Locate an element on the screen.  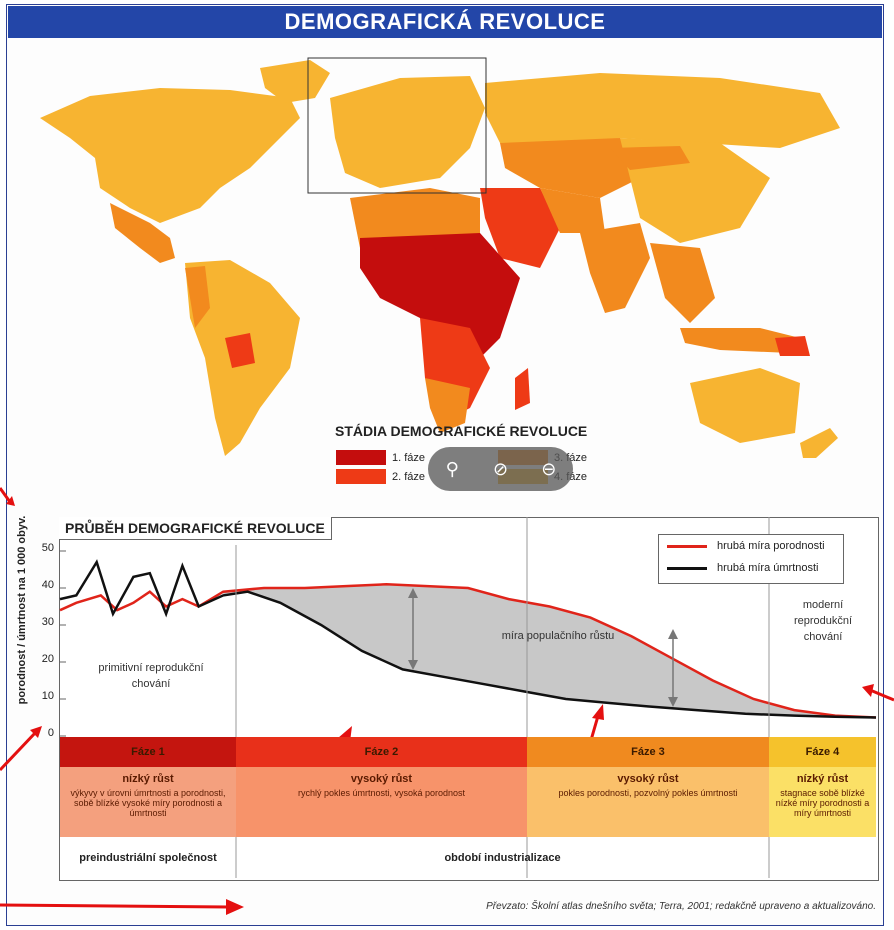
legend-item-phase-1: 1. fáze is located at coordinates (380, 457).